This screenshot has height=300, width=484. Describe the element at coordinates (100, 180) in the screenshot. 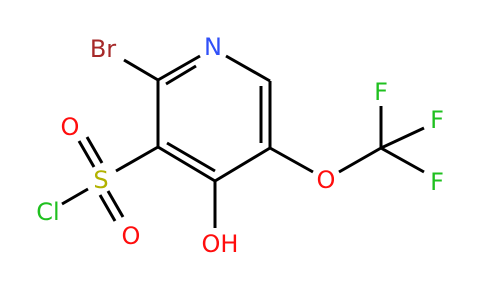

I see `atom-label: S` at that location.